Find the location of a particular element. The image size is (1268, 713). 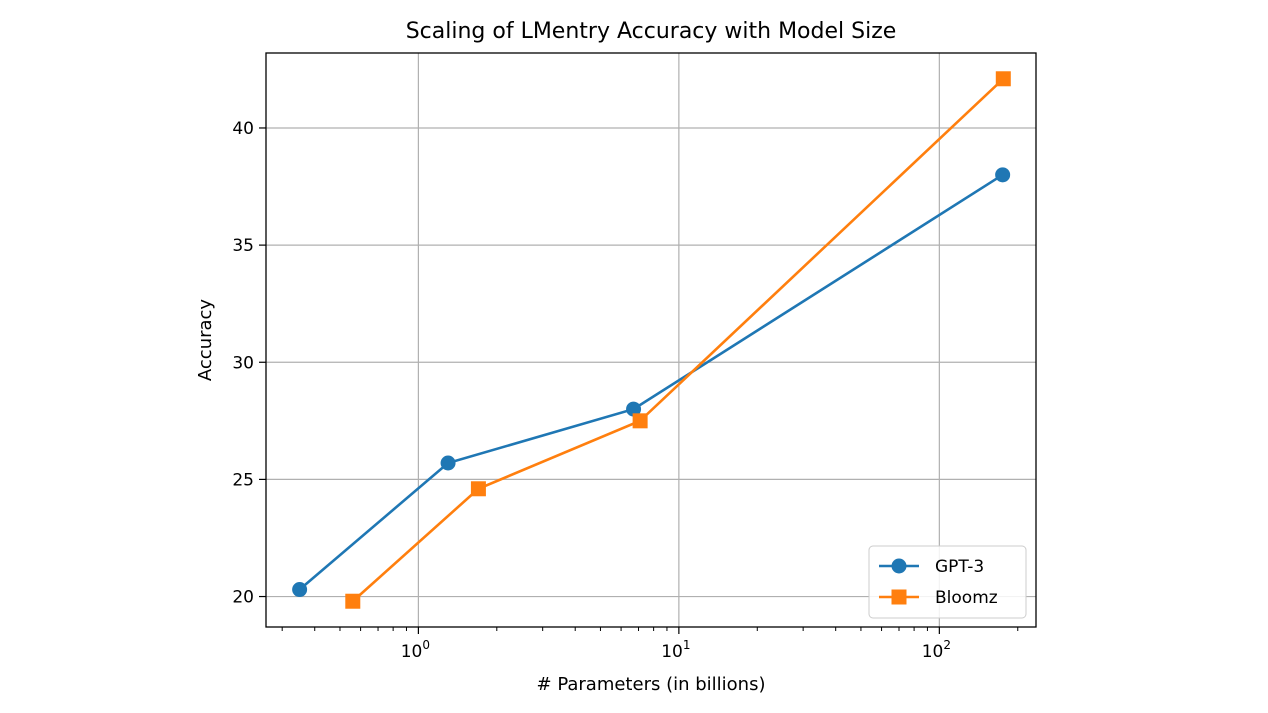

legend: GPT-3 Bloomz is located at coordinates (947, 582).